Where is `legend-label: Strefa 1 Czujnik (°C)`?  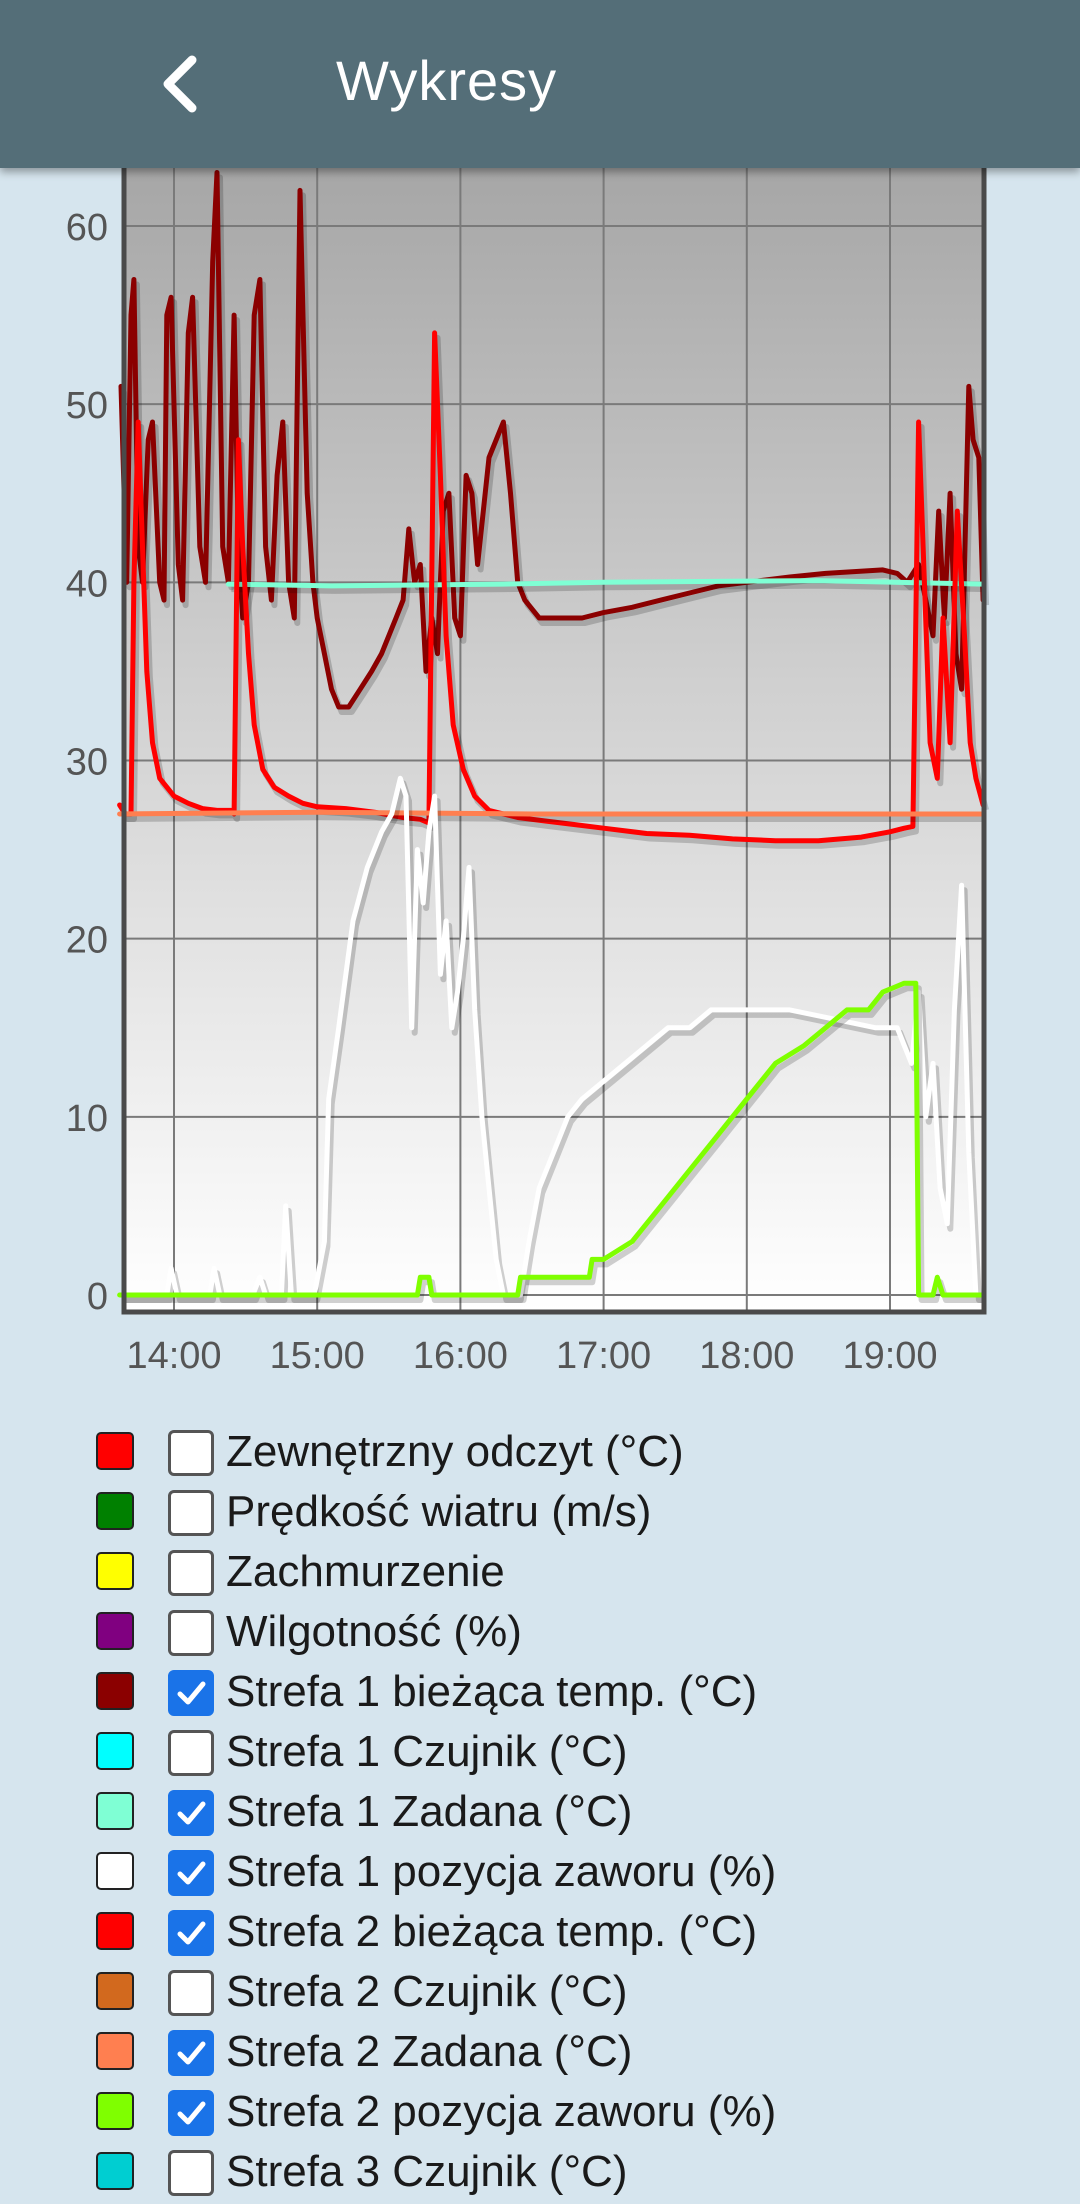 legend-label: Strefa 1 Czujnik (°C) is located at coordinates (427, 1751).